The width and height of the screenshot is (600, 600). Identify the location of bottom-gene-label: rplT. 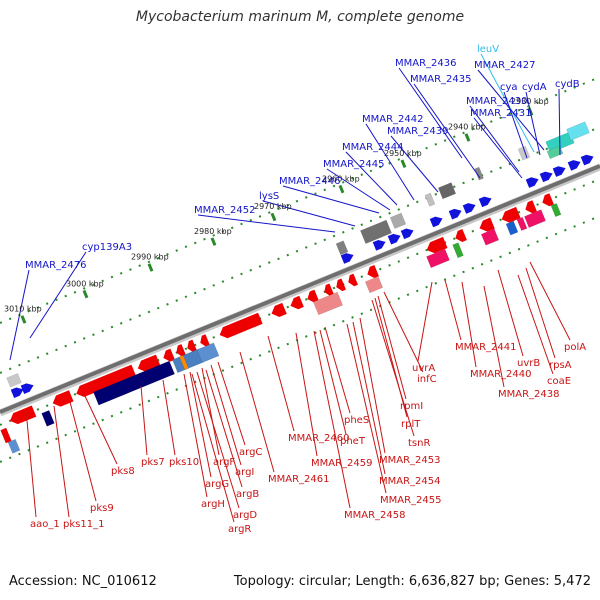
(411, 424).